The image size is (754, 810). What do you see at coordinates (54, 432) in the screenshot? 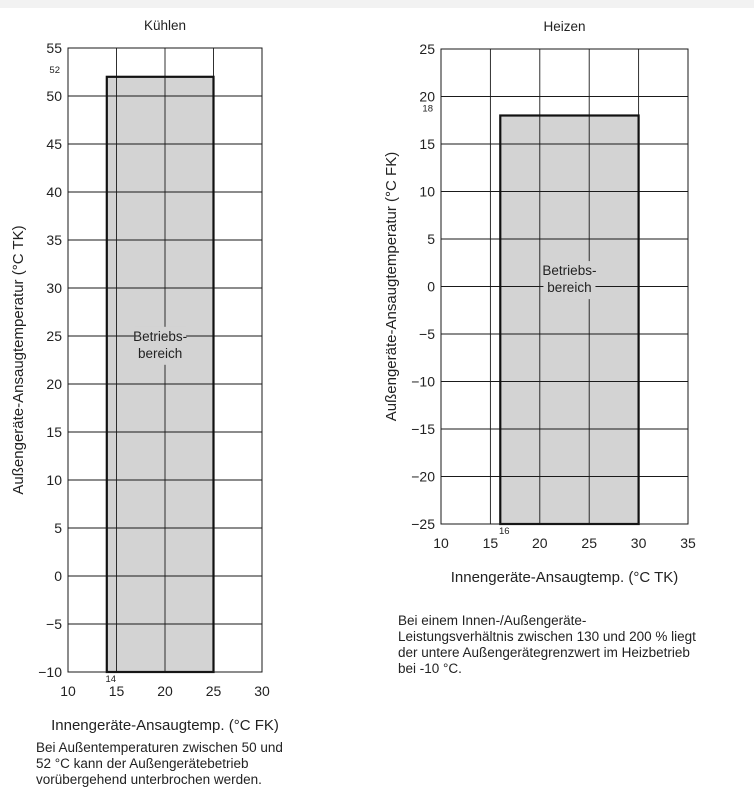
I see `cooling-y-tick-label: 15` at bounding box center [54, 432].